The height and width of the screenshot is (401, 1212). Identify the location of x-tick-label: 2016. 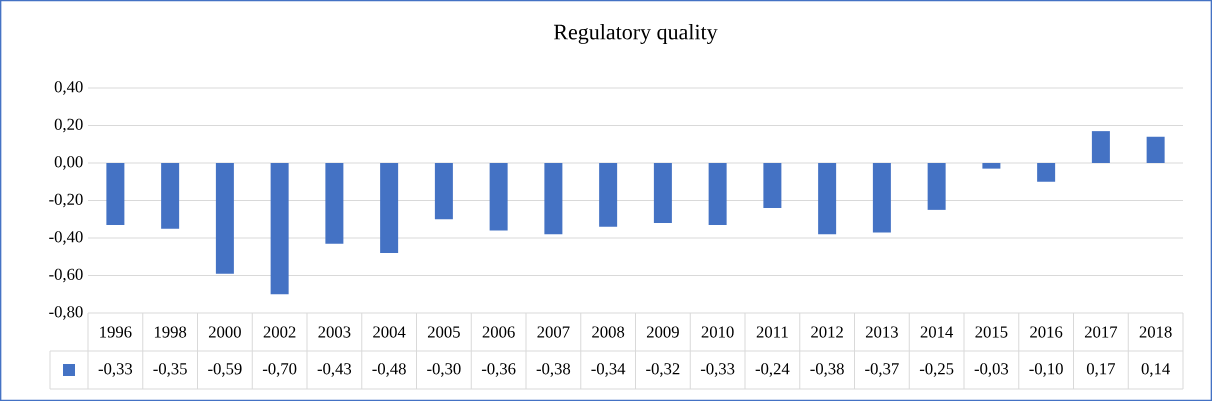
(1046, 332).